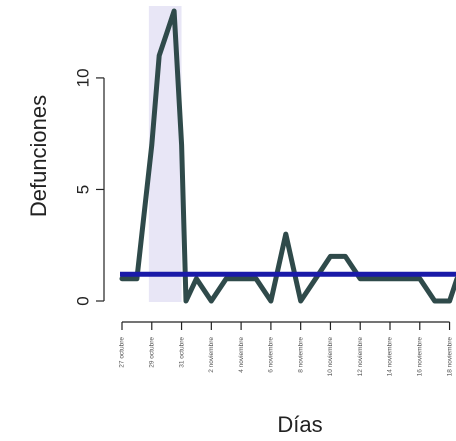  I want to click on x-tick-label: 27 octubre, so click(122, 352).